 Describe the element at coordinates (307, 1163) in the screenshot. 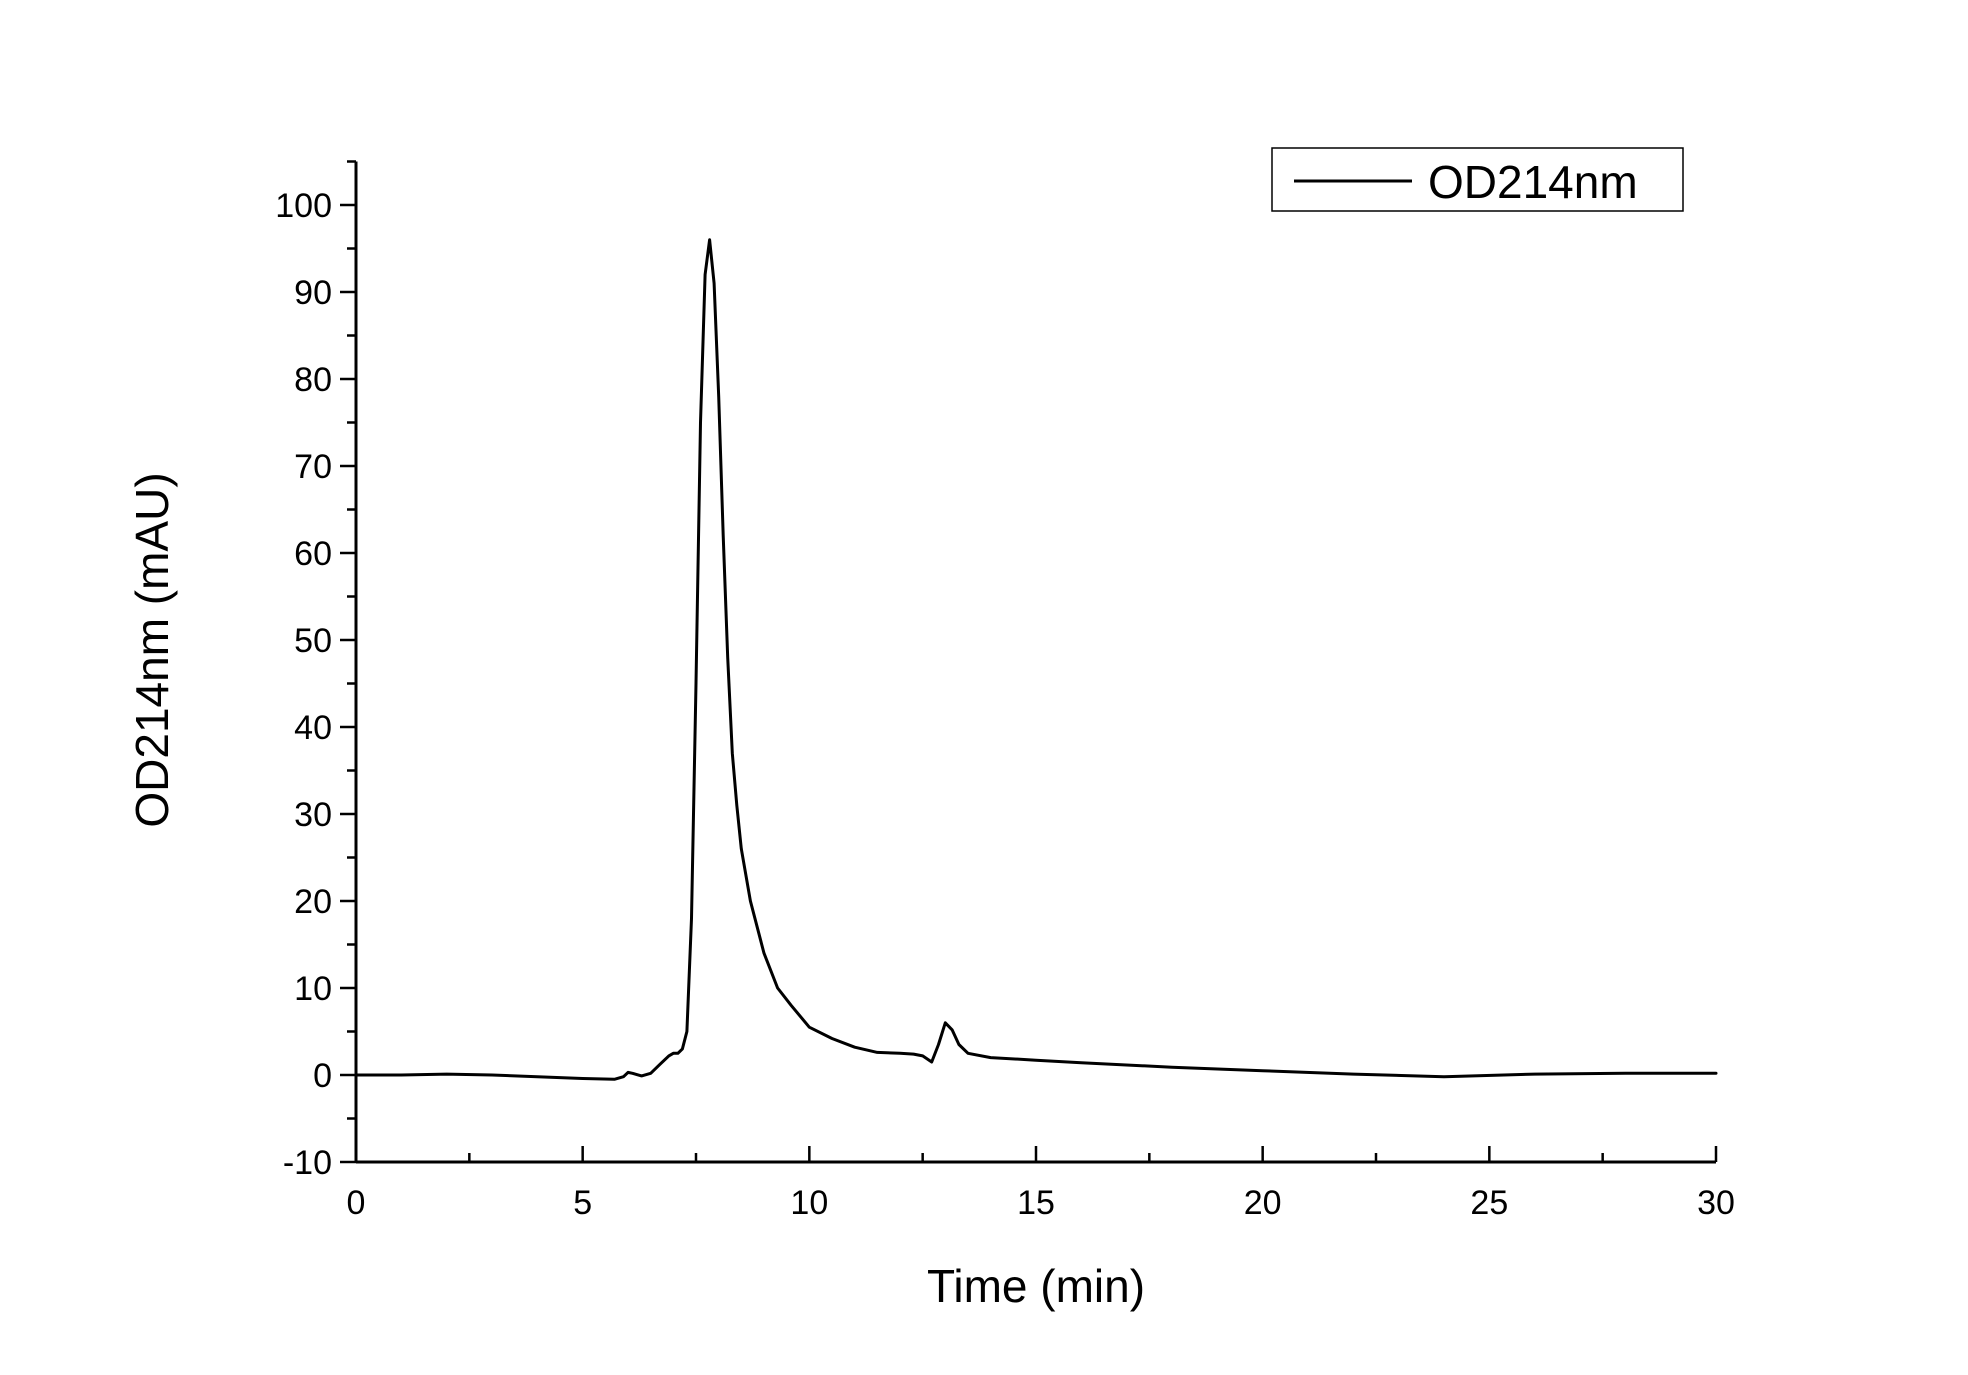

I see `y-tick-label--10: -10` at that location.